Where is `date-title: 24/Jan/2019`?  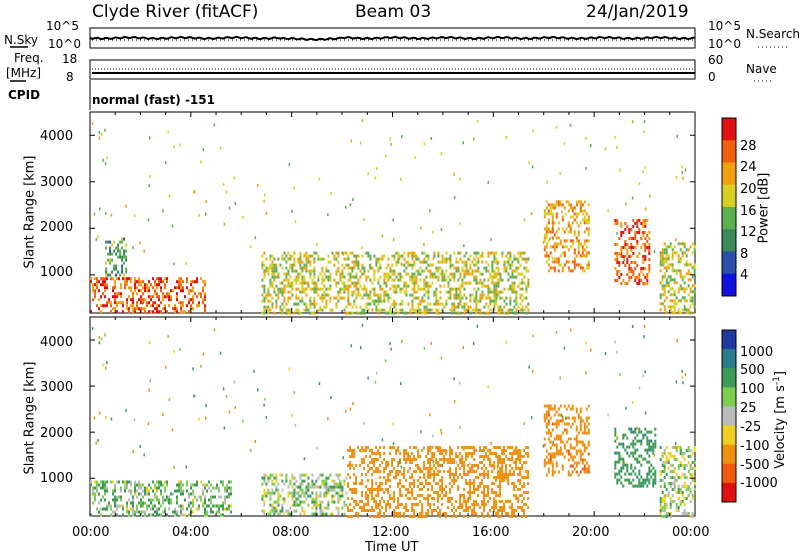 date-title: 24/Jan/2019 is located at coordinates (637, 12).